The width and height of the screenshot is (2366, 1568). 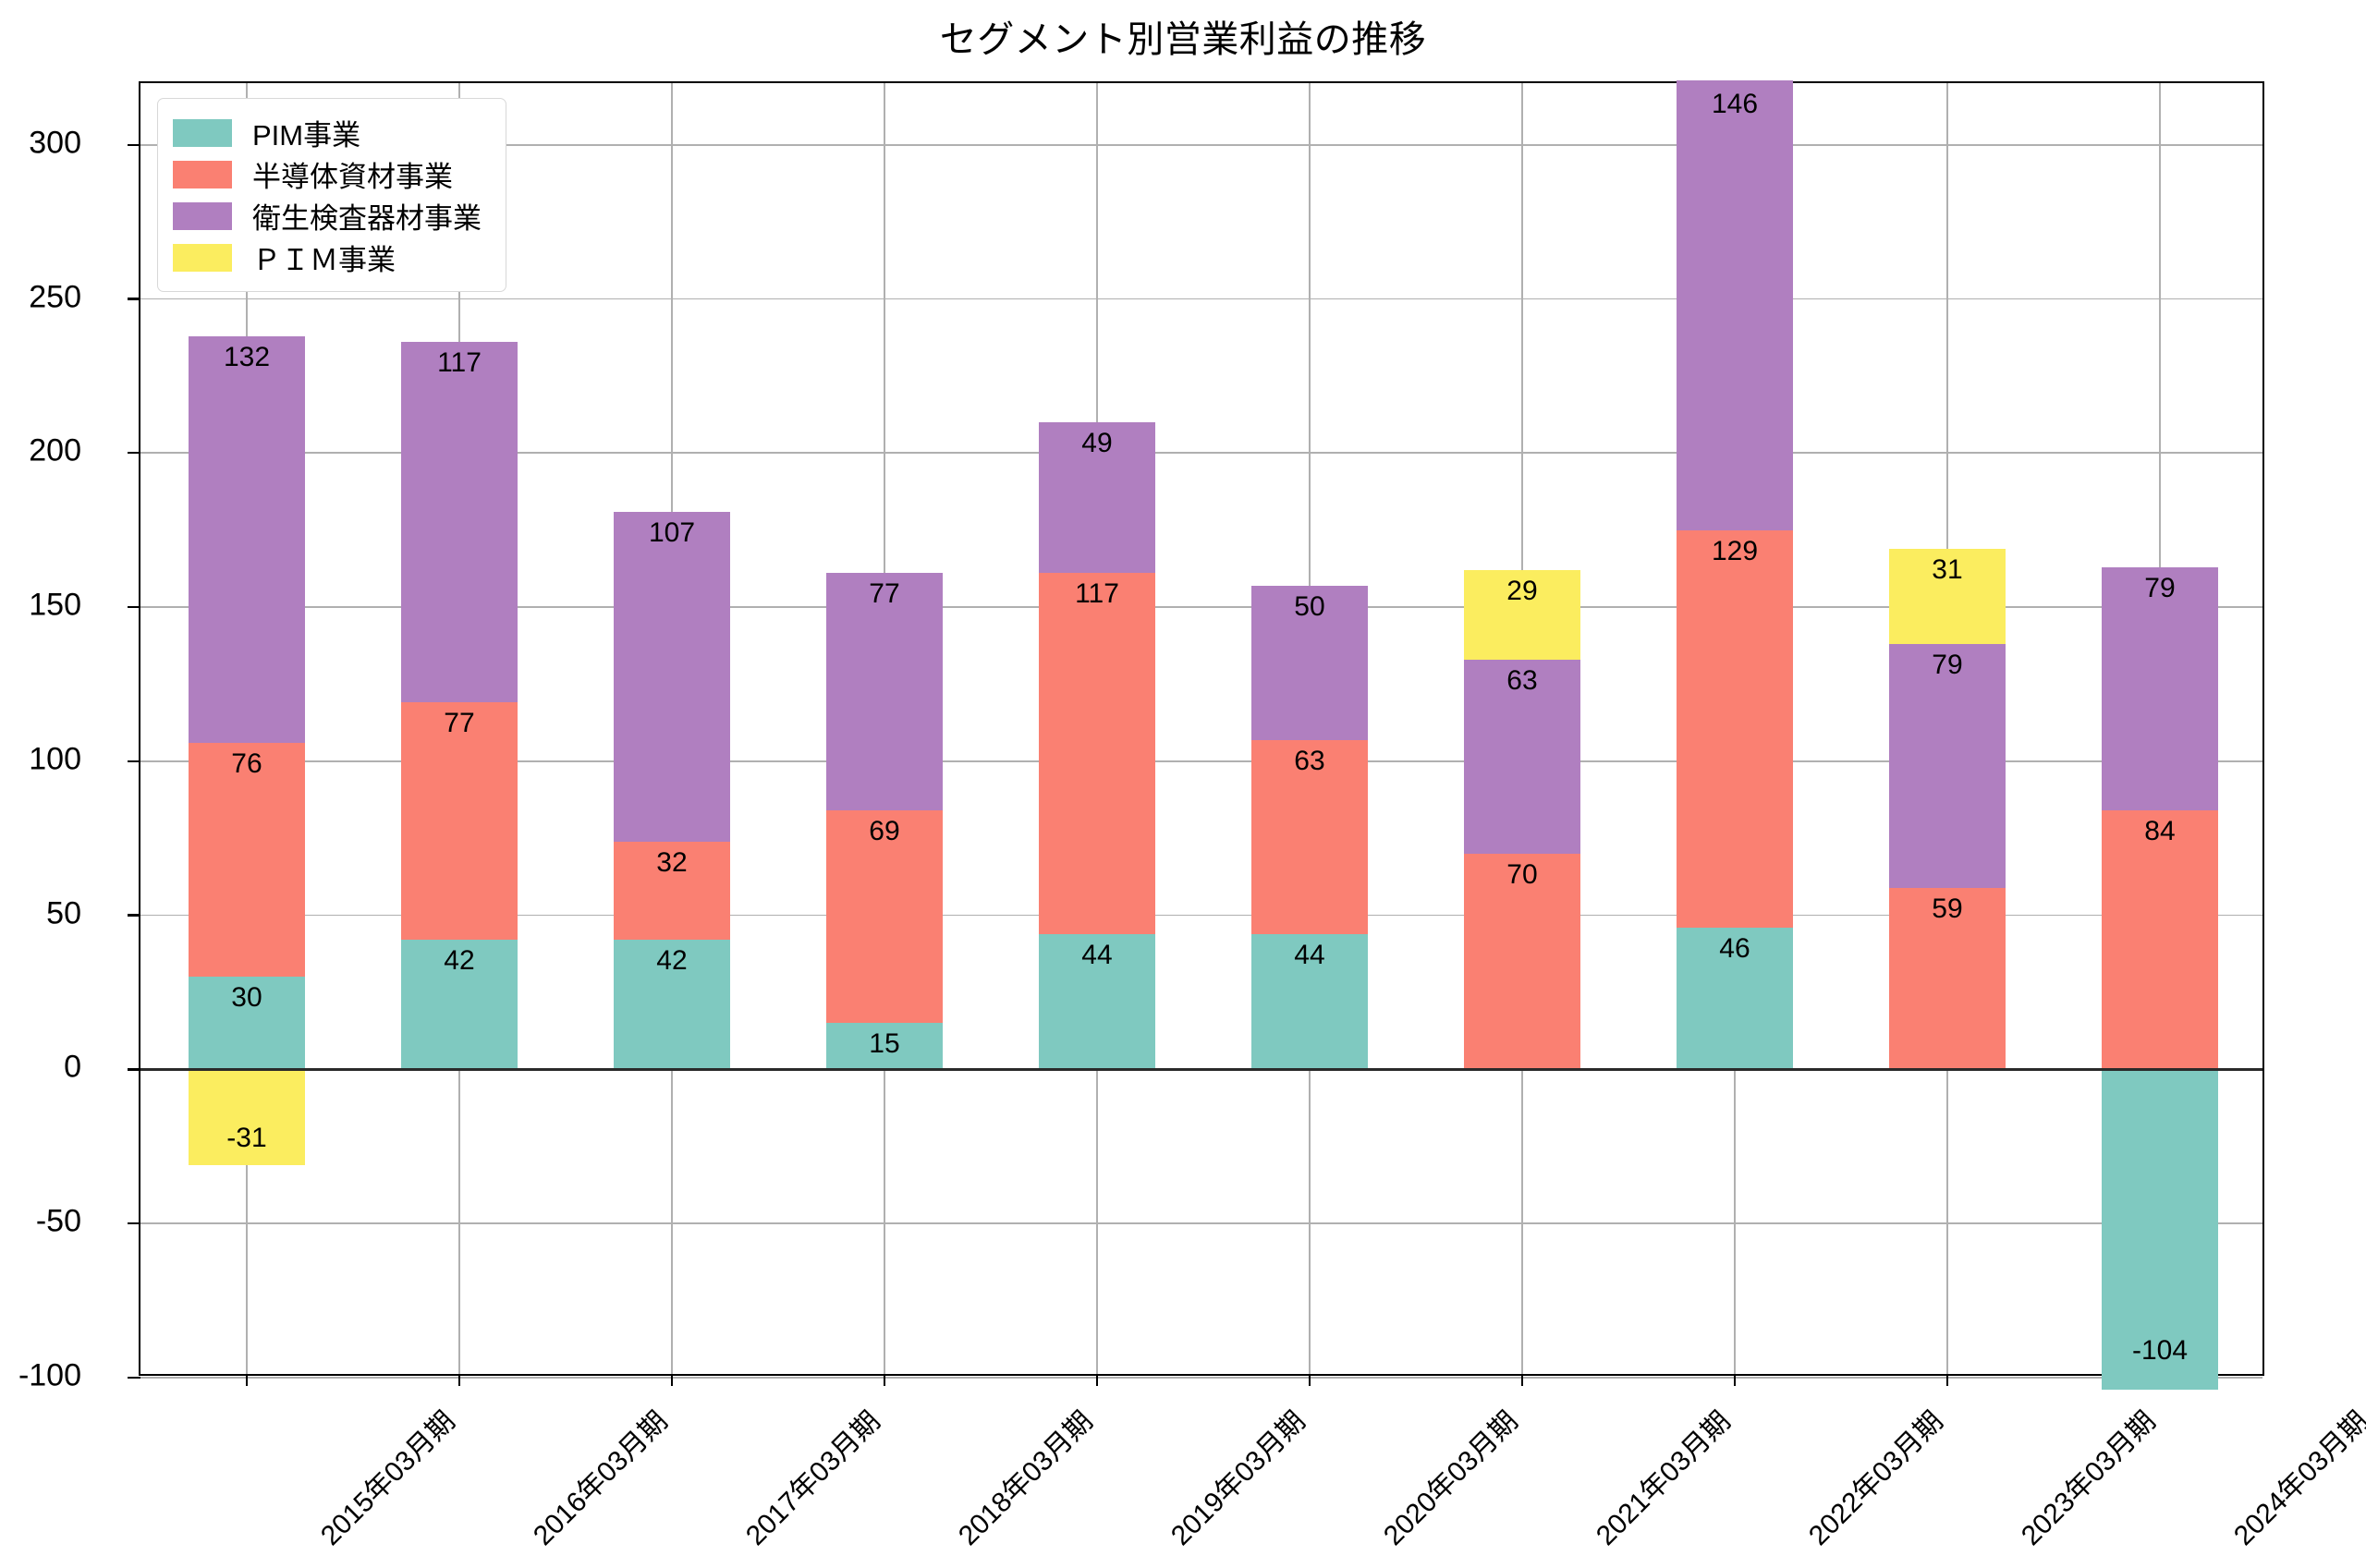 I want to click on y-tick-label: 150, so click(x=55, y=605).